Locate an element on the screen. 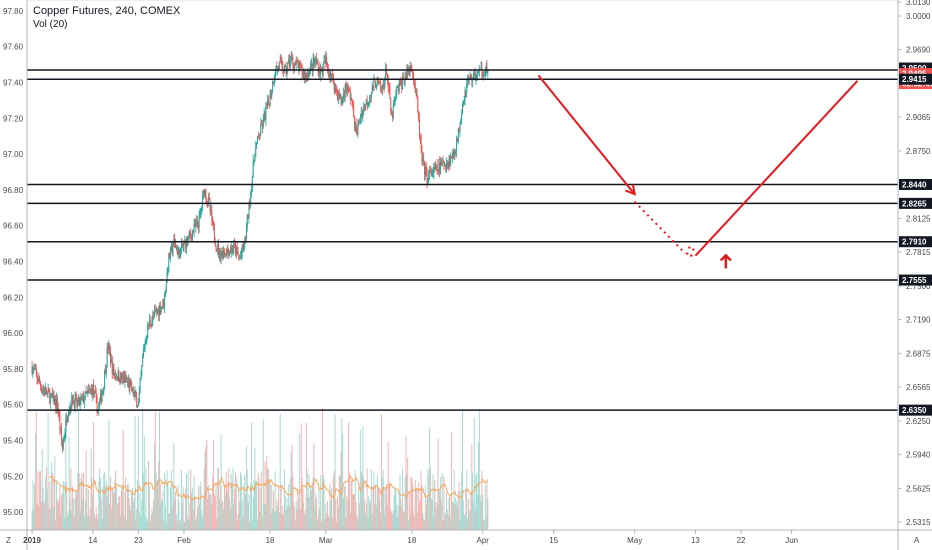 The width and height of the screenshot is (932, 550). x-tick-label: Feb is located at coordinates (184, 540).